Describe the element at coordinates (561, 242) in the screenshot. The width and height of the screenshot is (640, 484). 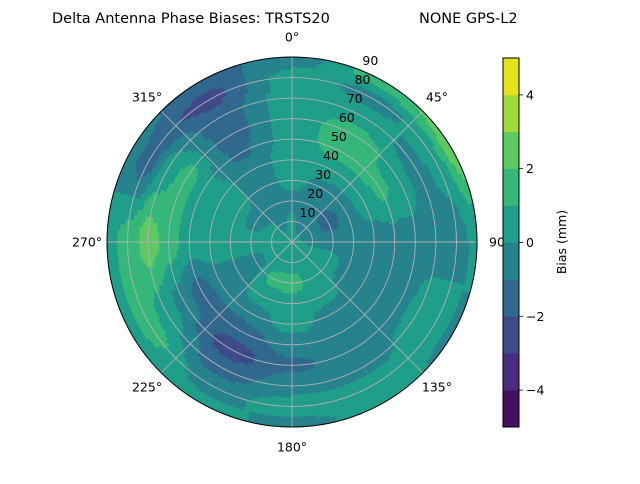
I see `colorbar-label: Bias (mm)` at that location.